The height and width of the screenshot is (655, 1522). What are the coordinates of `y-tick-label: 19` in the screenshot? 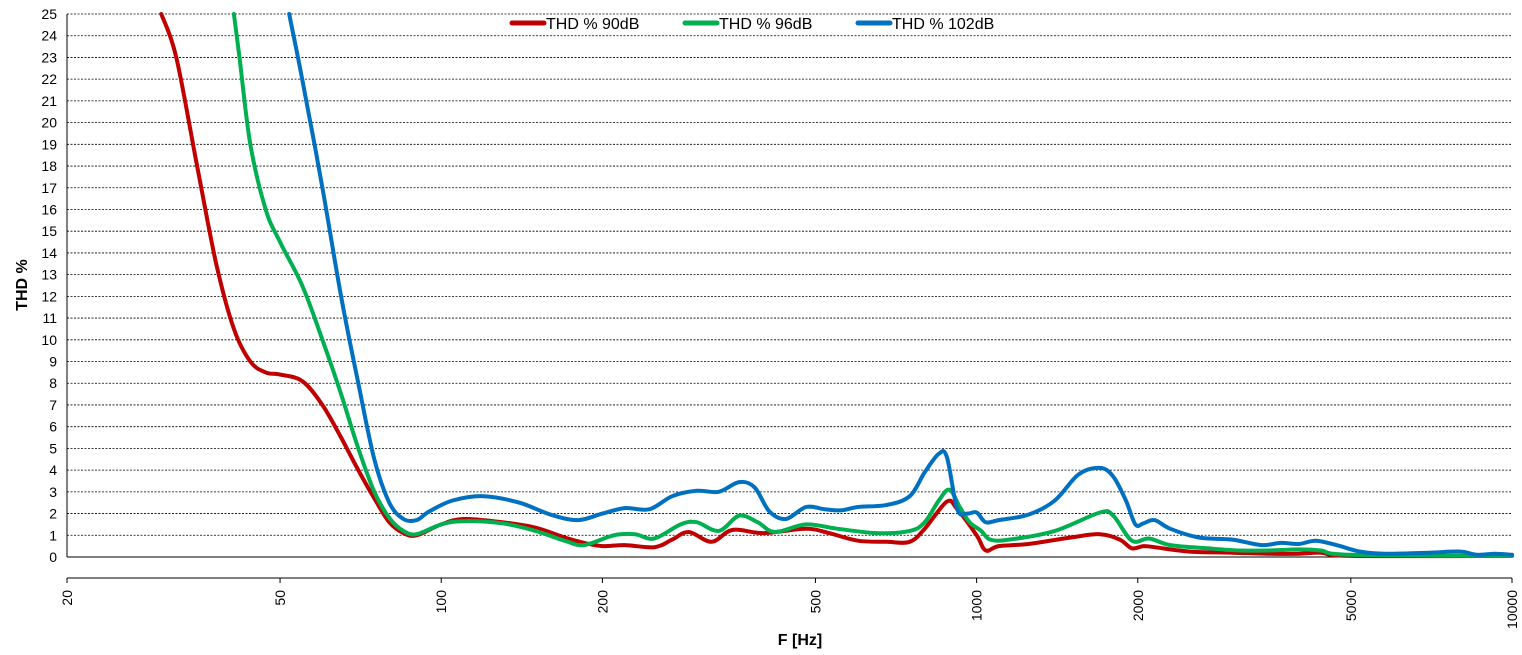 It's located at (49, 144).